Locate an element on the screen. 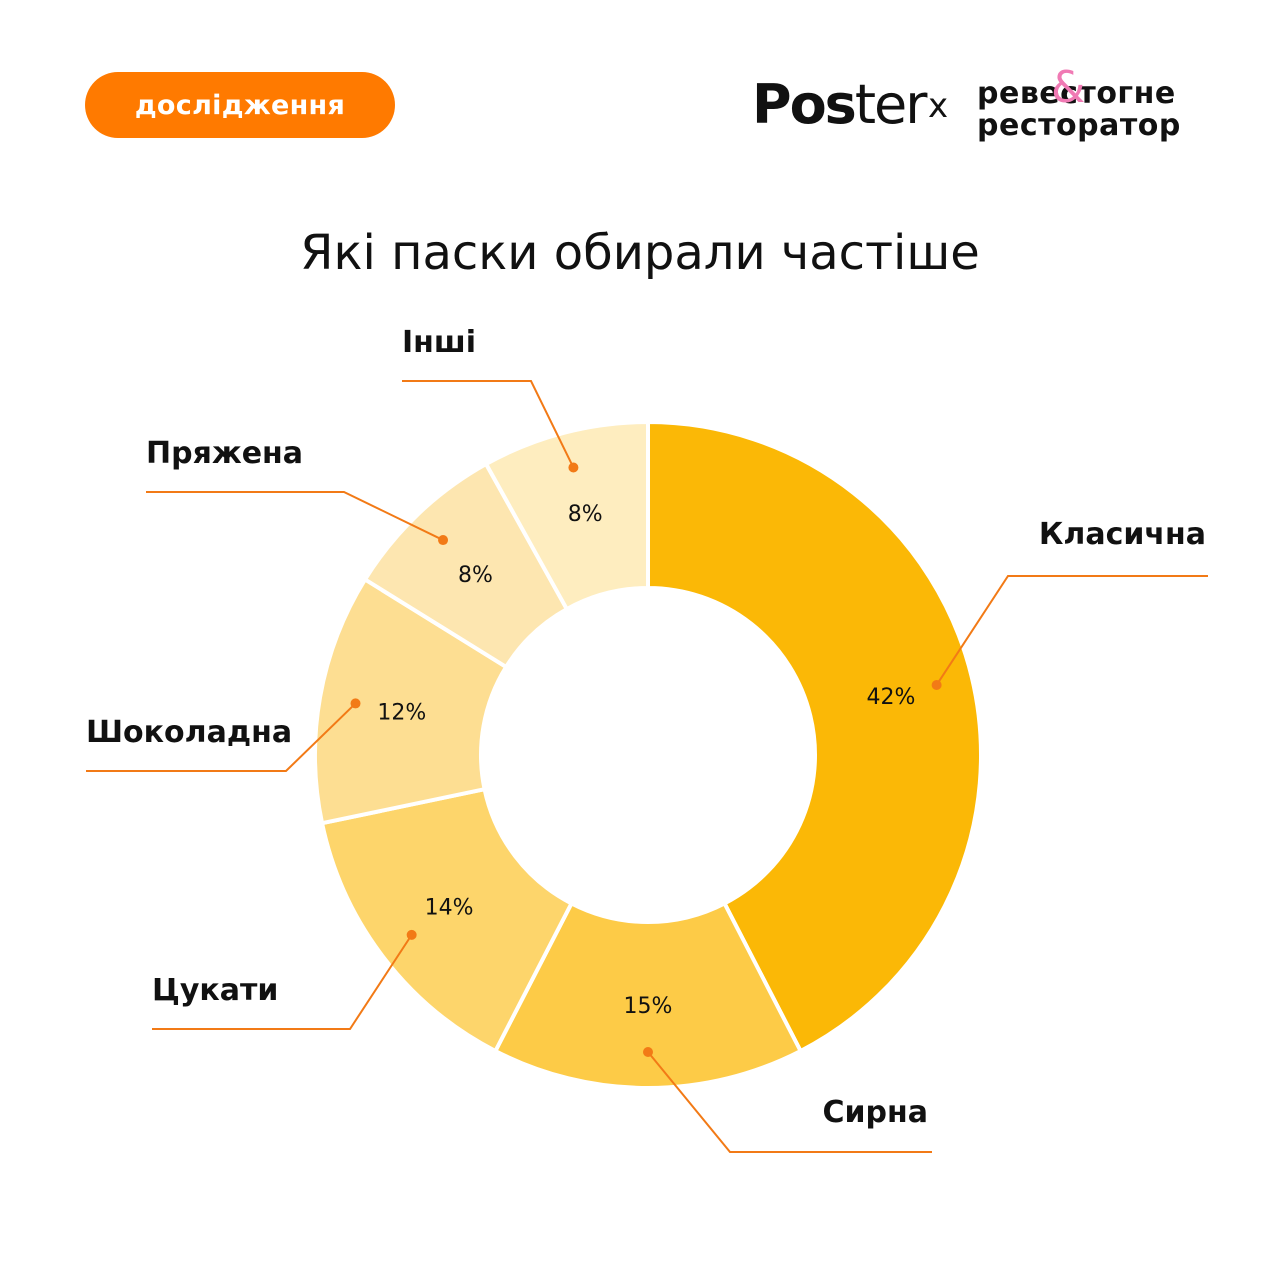 This screenshot has height=1280, width=1280. partner-logo: ревестогне ресторатор & is located at coordinates (1079, 104).